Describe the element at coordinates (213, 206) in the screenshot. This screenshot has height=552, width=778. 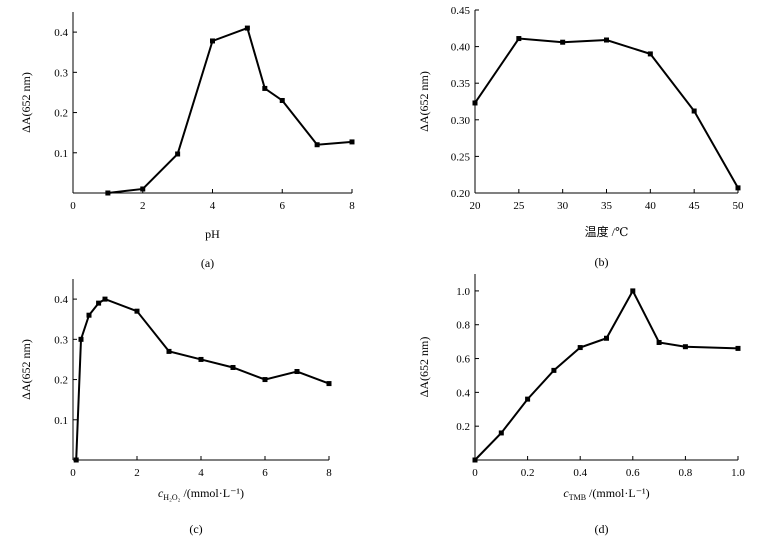
I see `chart-0-x-tick-label: 4` at that location.